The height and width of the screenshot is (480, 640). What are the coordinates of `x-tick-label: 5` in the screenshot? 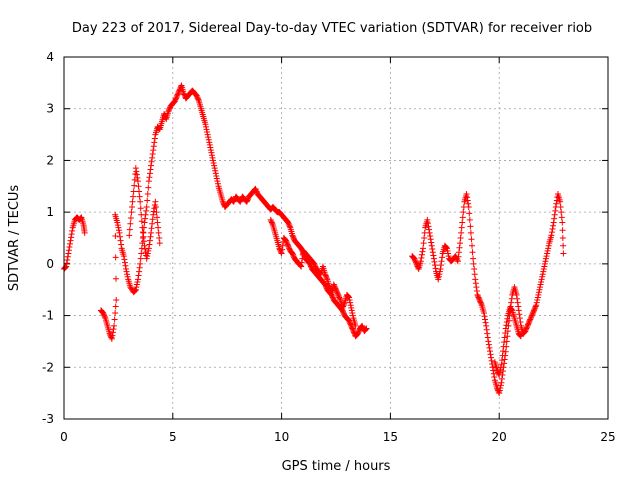 It's located at (173, 437).